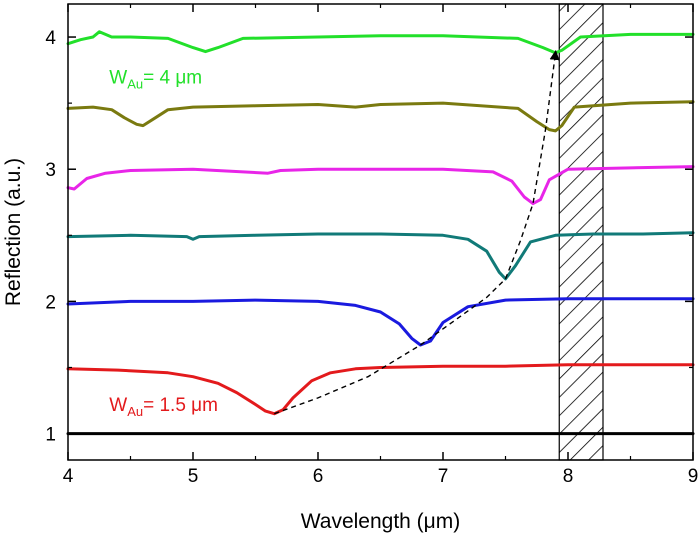  I want to click on x-tick-label: 7, so click(443, 476).